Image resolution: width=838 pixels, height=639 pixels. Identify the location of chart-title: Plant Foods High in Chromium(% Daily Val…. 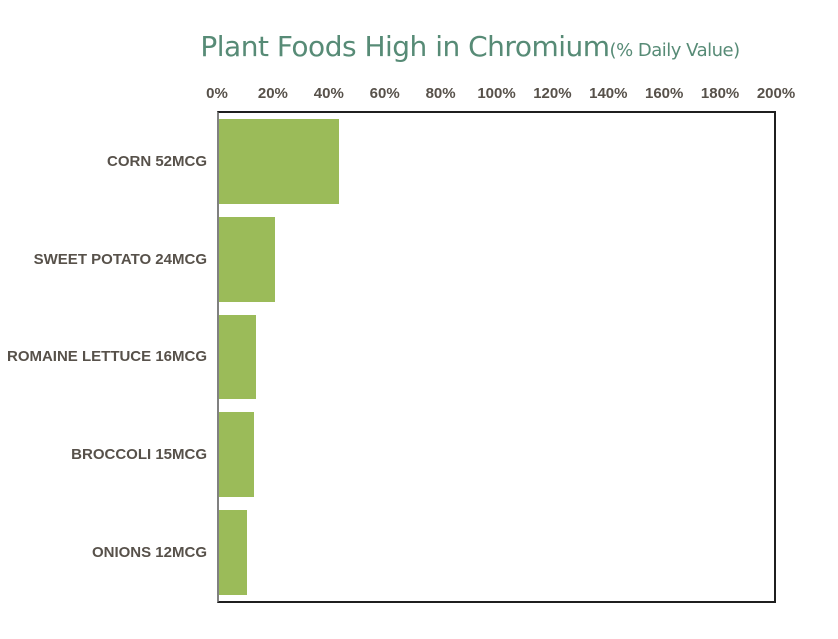
(470, 46).